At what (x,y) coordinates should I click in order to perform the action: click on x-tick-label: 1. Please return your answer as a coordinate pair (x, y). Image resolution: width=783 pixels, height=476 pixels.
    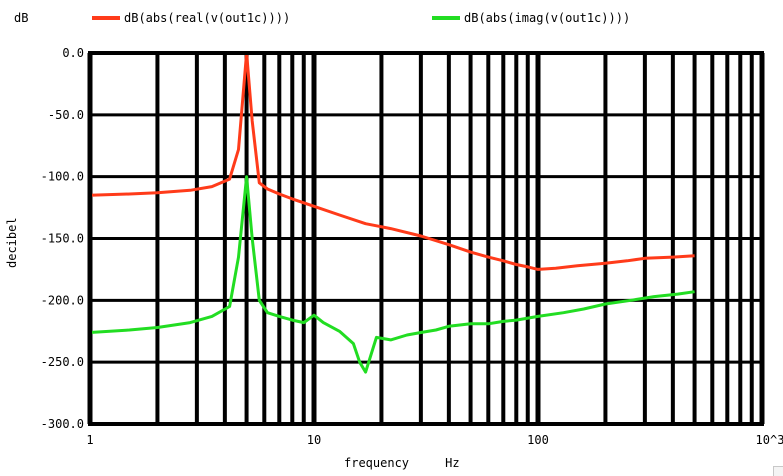
    Looking at the image, I should click on (89, 440).